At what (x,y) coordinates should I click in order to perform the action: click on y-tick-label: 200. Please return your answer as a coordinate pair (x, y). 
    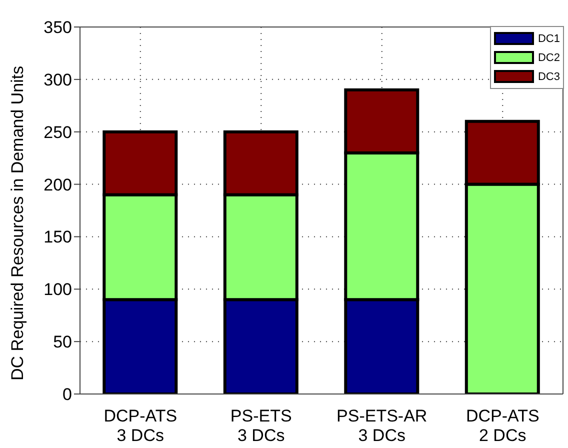
    Looking at the image, I should click on (58, 184).